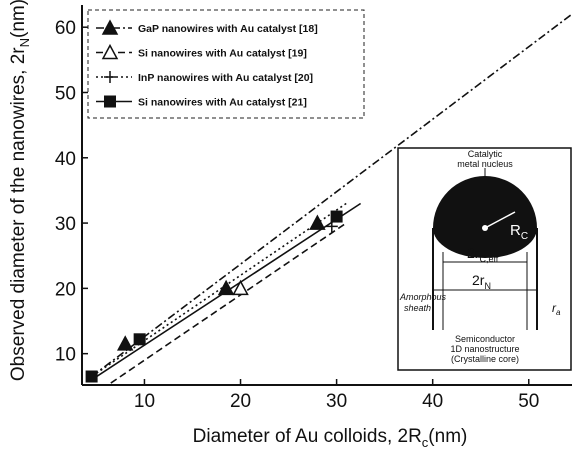 This screenshot has height=453, width=582. I want to click on y-tick-label: 60, so click(65, 28).